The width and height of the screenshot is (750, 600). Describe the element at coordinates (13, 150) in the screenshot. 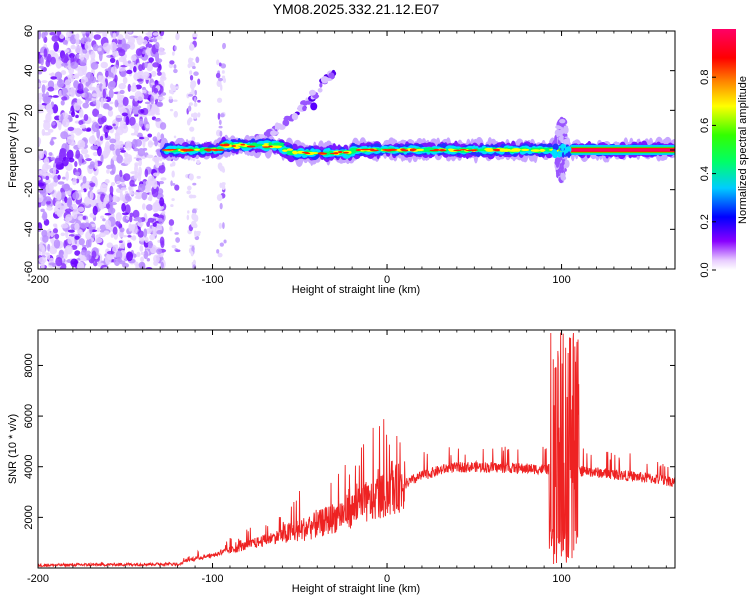

I see `spectrogram-ylabel: Frequency (Hz)` at that location.